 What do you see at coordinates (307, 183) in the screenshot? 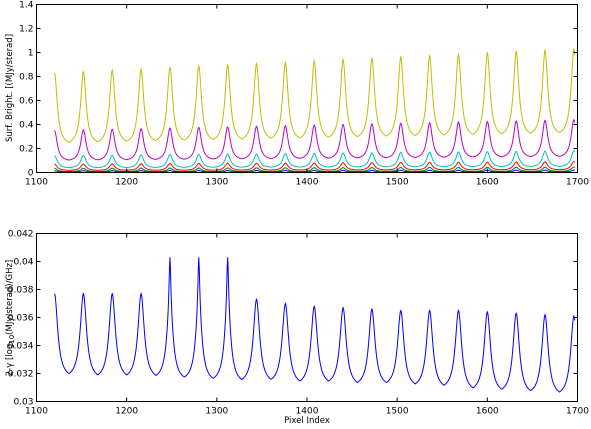
I see `top-x-tick-label: 1400` at bounding box center [307, 183].